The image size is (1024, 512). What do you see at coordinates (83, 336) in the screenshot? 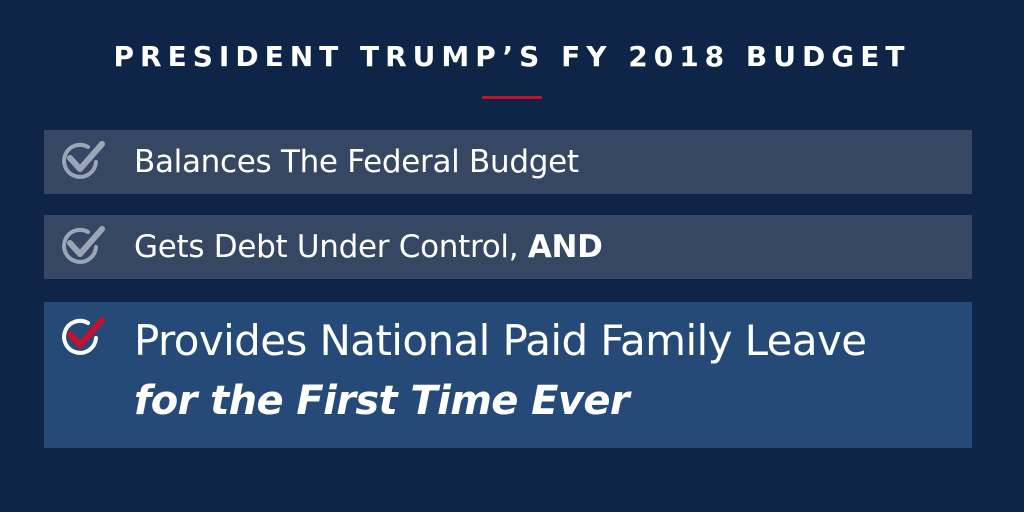
I see `check-circle-red-icon` at bounding box center [83, 336].